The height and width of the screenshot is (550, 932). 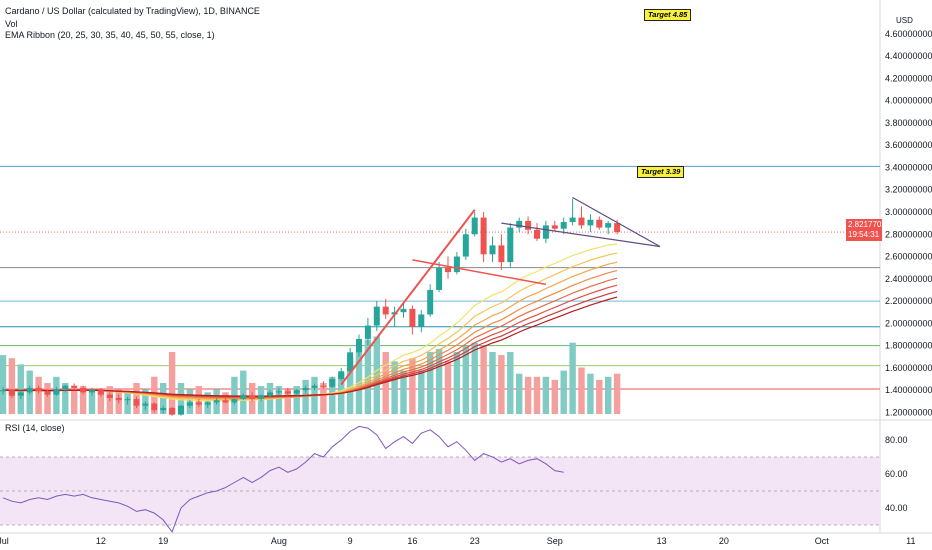 I want to click on price-tick-label: 2.60000000, so click(x=908, y=257).